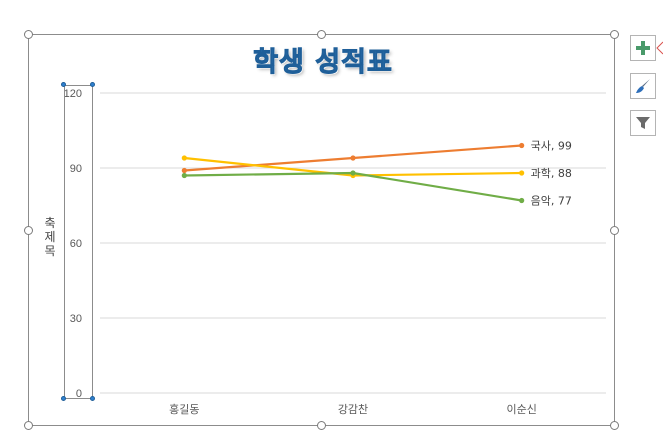  Describe the element at coordinates (28, 34) in the screenshot. I see `resize-handle-top-left` at that location.